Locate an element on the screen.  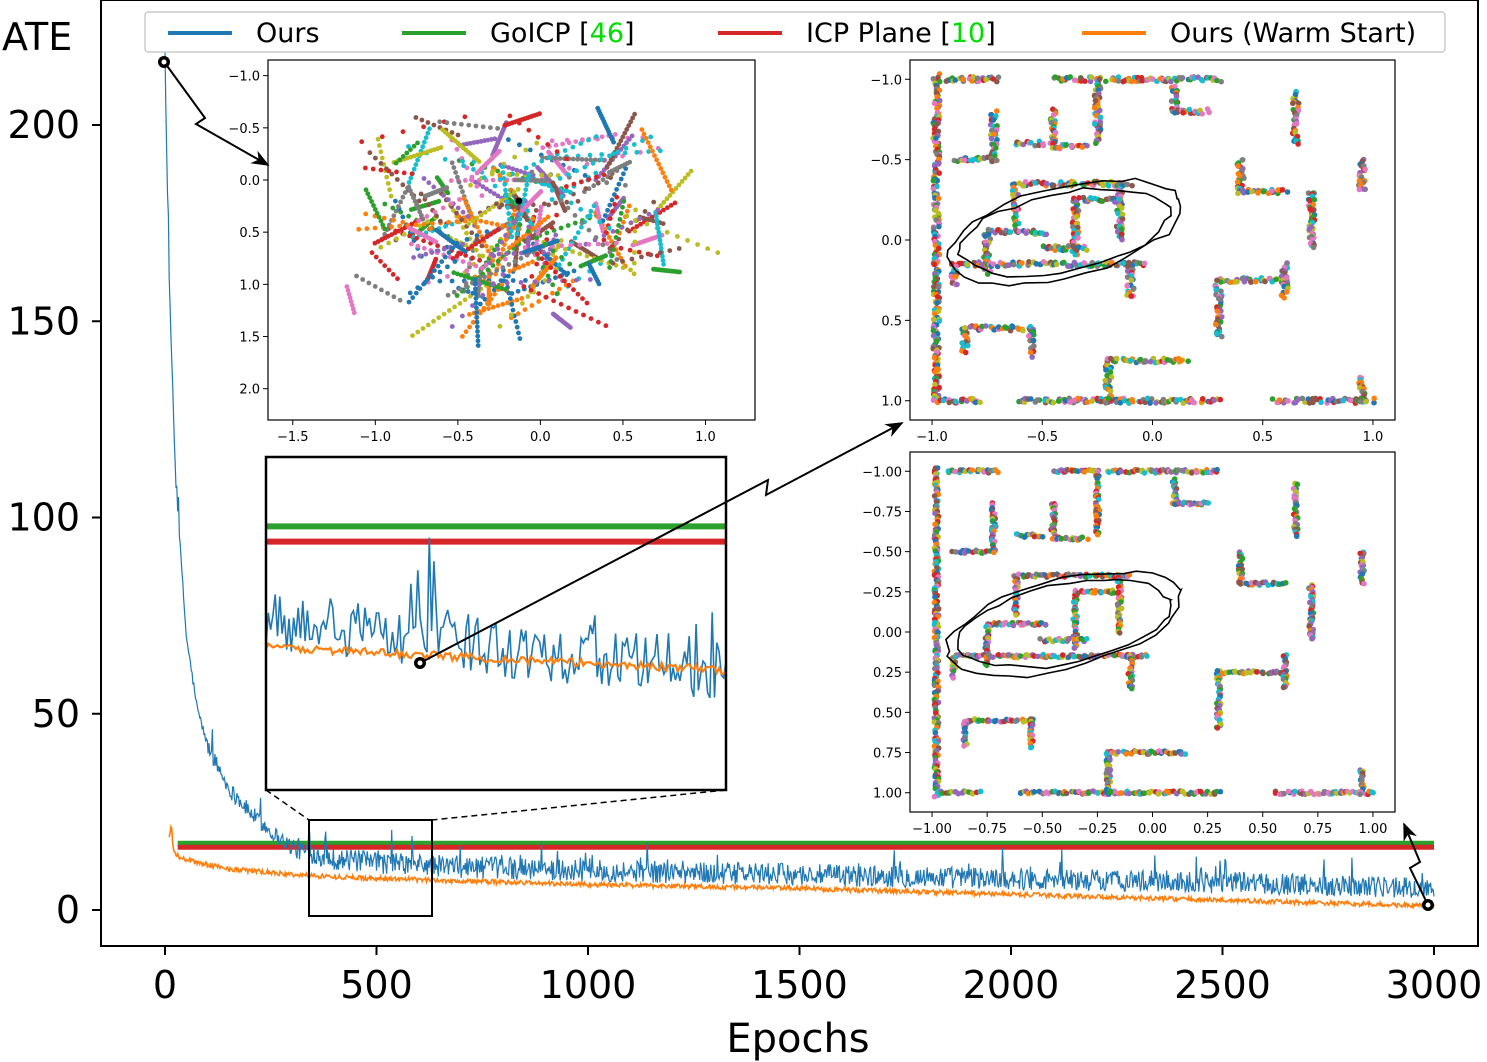
inset-y-tick-label: 0.00 is located at coordinates (887, 633).